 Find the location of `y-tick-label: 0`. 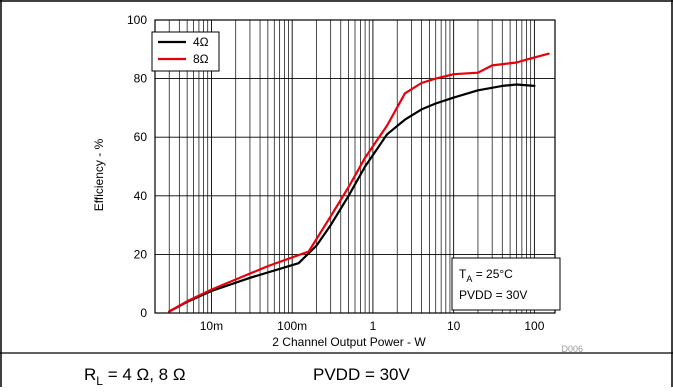

y-tick-label: 0 is located at coordinates (143, 313).